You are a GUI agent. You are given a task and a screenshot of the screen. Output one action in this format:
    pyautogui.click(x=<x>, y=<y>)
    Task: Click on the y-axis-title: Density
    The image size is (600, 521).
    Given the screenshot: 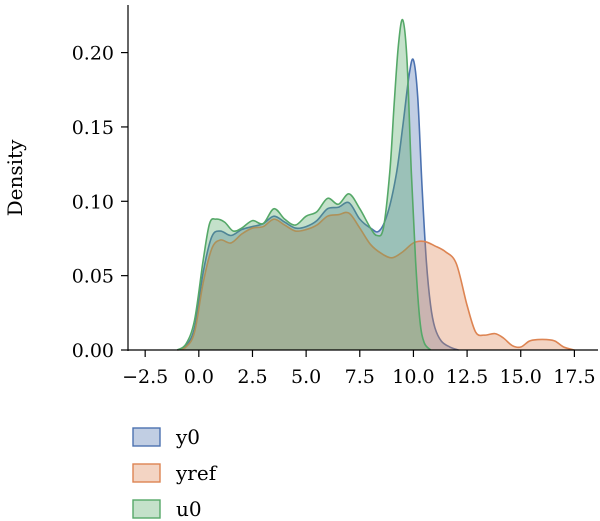 What is the action you would take?
    pyautogui.click(x=15, y=177)
    